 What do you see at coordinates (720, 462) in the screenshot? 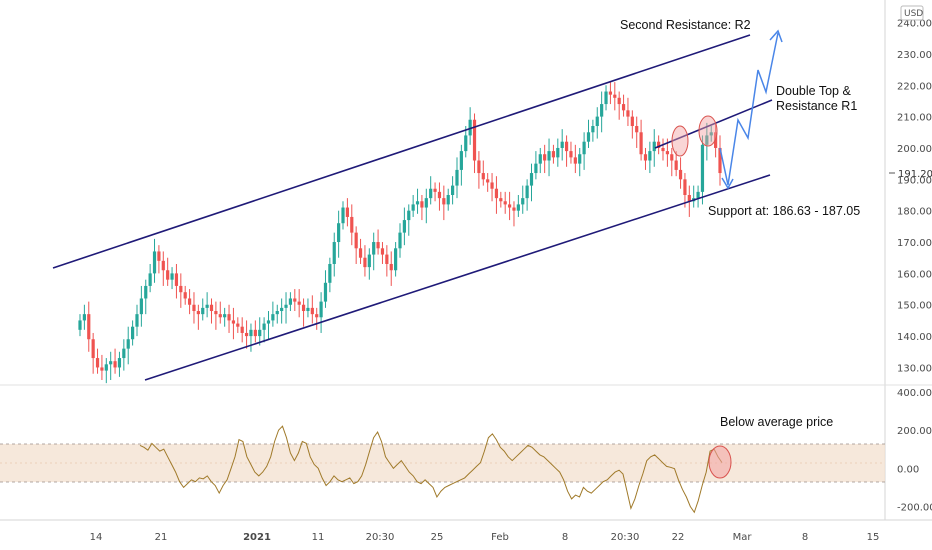
I see `below-average-circle` at bounding box center [720, 462].